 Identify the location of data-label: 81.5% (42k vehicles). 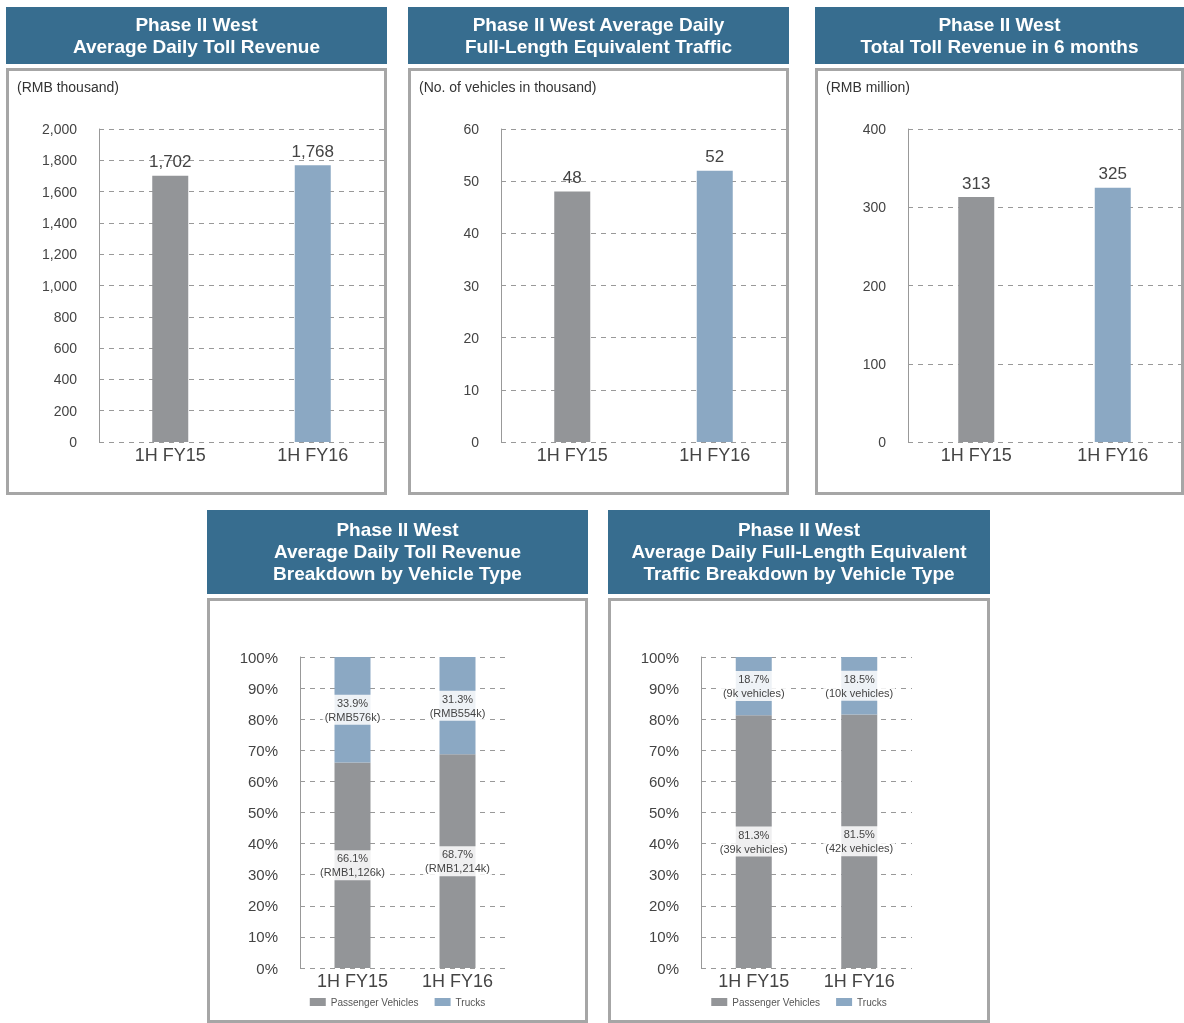
(859, 841).